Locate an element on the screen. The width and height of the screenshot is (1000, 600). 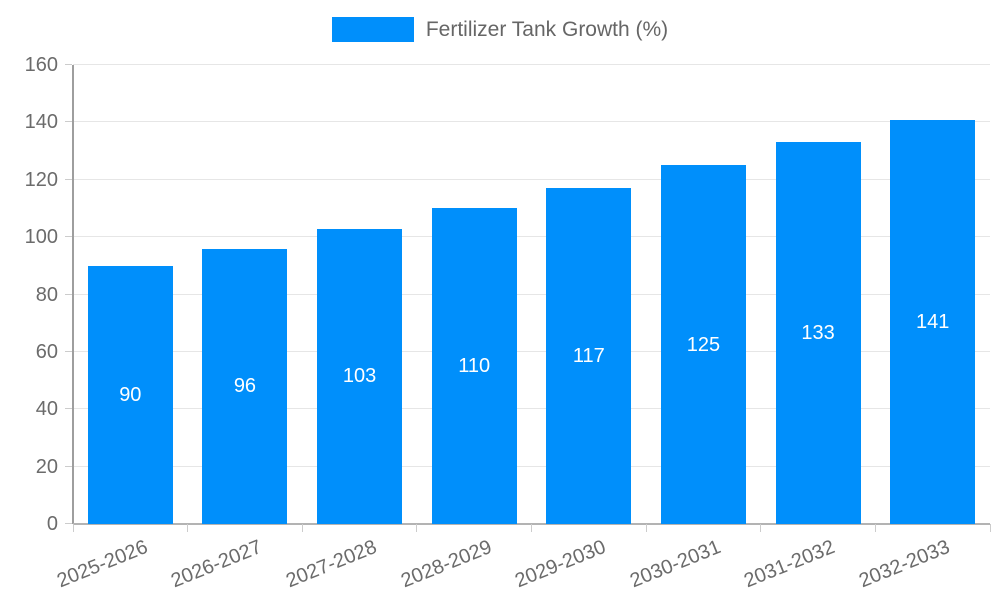
bar-2027-2028 is located at coordinates (360, 376).